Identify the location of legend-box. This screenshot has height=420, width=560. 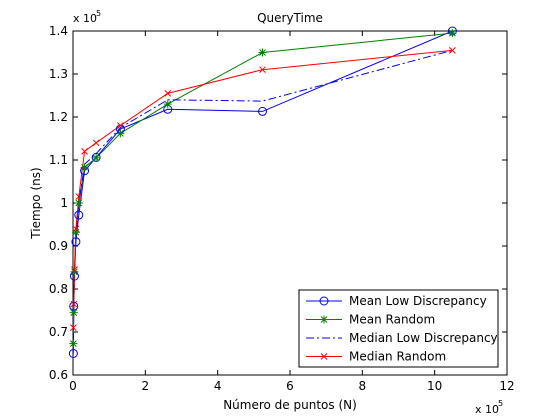
(398, 328).